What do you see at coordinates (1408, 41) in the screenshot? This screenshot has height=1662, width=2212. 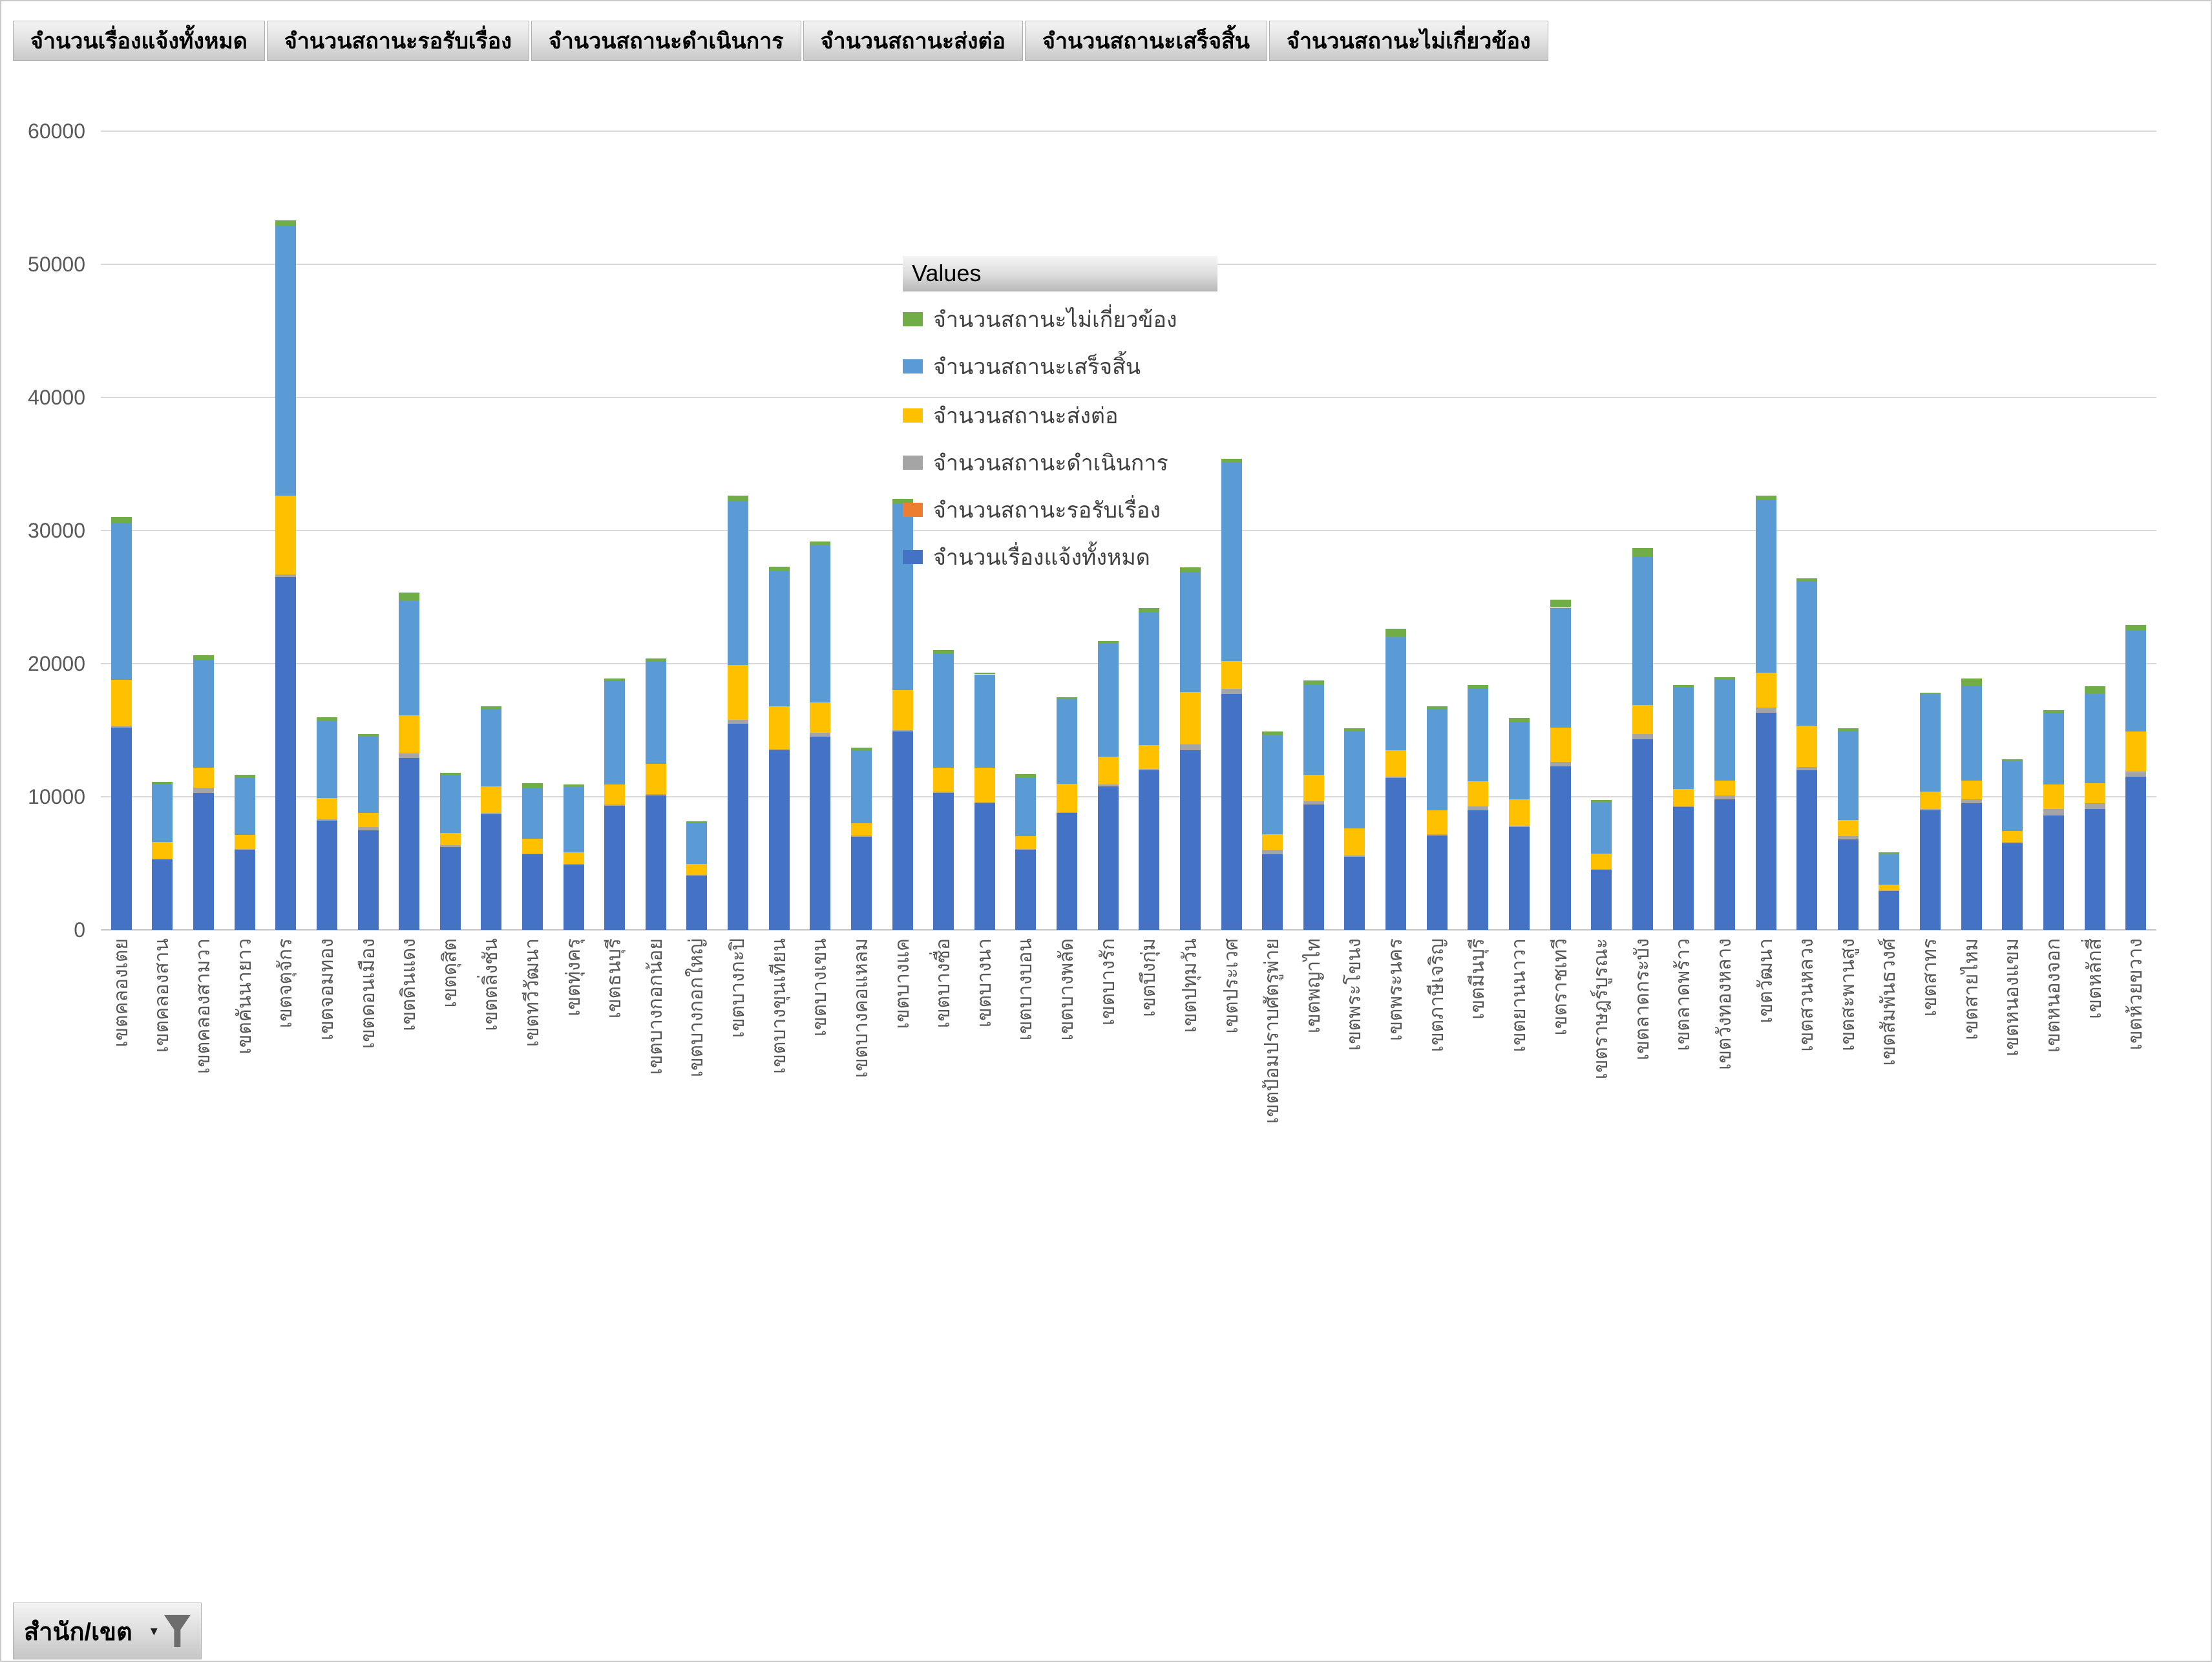 I see `field-button-unrelated: จำนวนสถานะไม่เกี่ยวข้อง` at bounding box center [1408, 41].